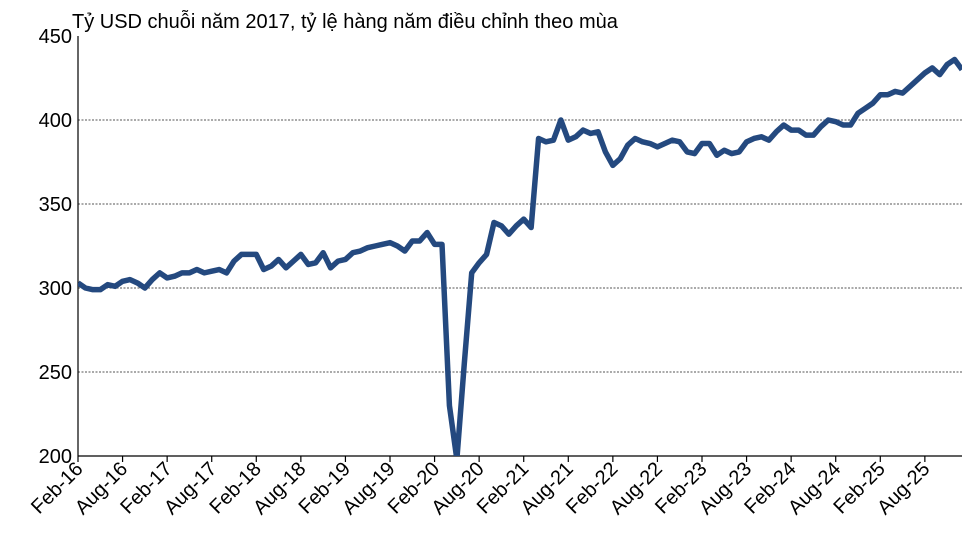 The width and height of the screenshot is (962, 540). I want to click on y-tick-label: 250, so click(55, 373).